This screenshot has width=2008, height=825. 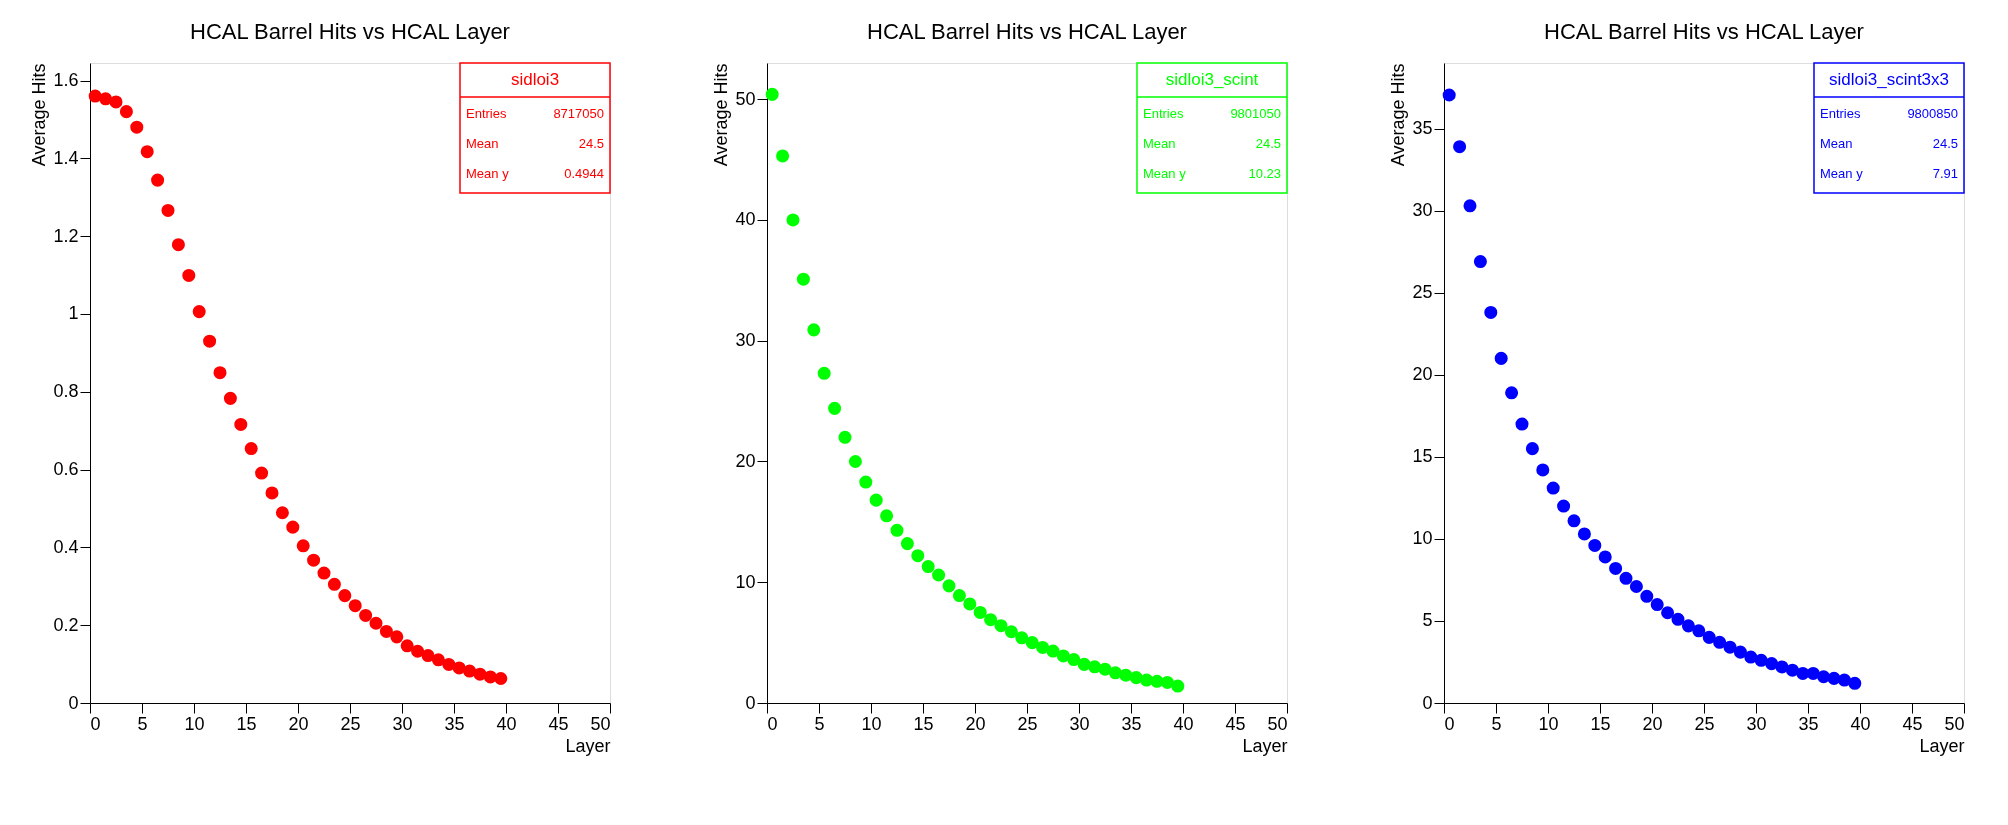 What do you see at coordinates (66, 235) in the screenshot?
I see `y-tick-label: 1.2` at bounding box center [66, 235].